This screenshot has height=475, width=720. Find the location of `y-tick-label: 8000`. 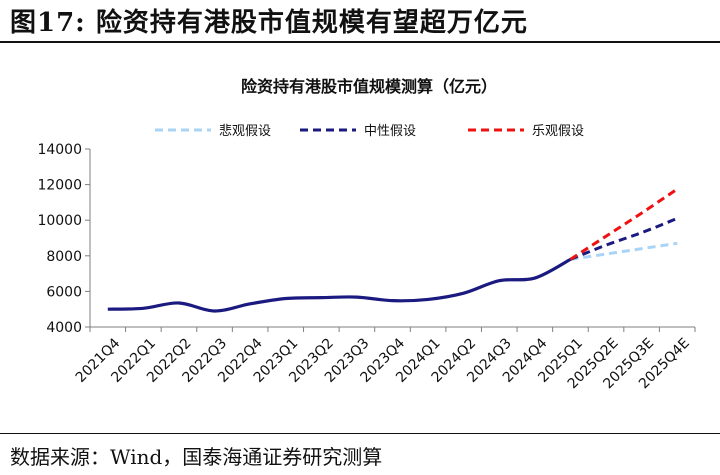

y-tick-label: 8000 is located at coordinates (64, 257).